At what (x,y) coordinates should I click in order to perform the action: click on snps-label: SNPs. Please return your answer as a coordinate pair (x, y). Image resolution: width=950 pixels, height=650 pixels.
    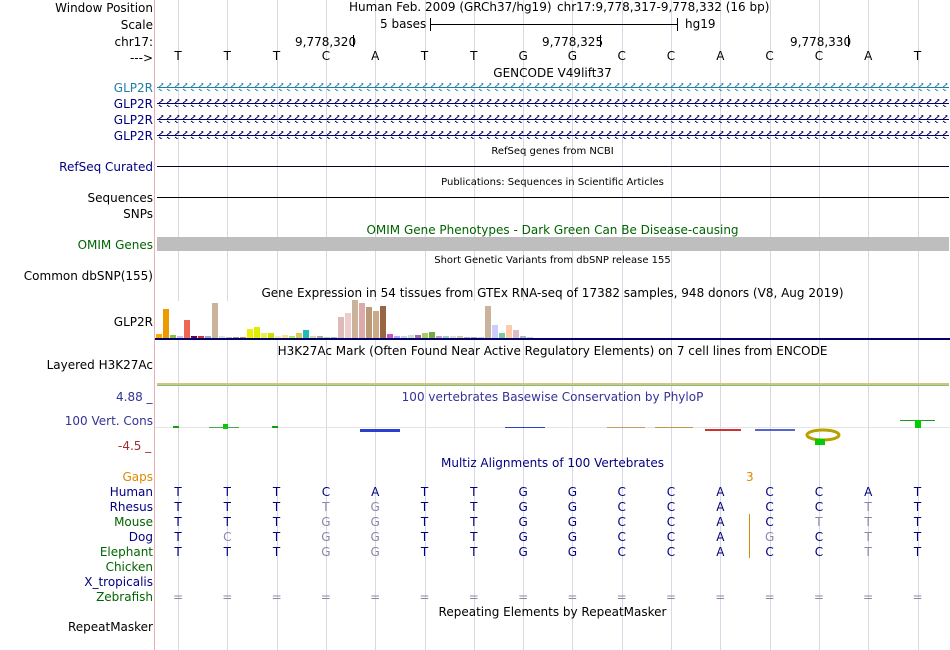
    Looking at the image, I should click on (138, 214).